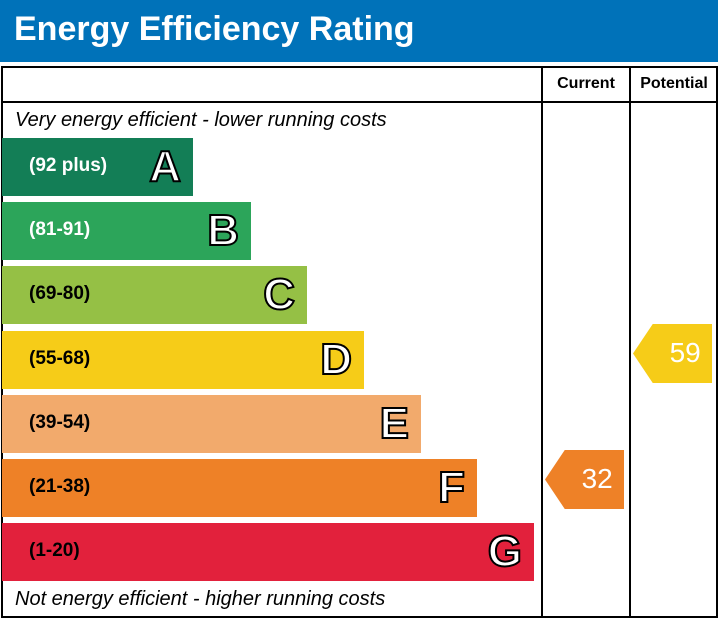 The width and height of the screenshot is (718, 619). What do you see at coordinates (674, 83) in the screenshot?
I see `column-header-potential: Potential` at bounding box center [674, 83].